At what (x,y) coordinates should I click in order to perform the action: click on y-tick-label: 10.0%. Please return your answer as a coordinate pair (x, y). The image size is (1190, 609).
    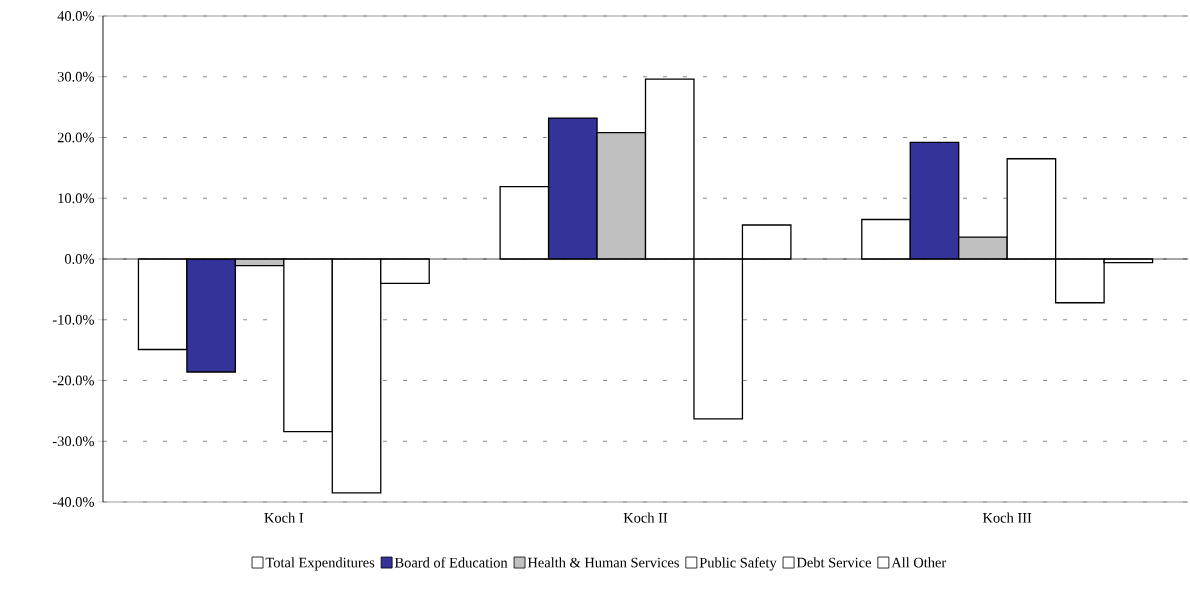
    Looking at the image, I should click on (76, 198).